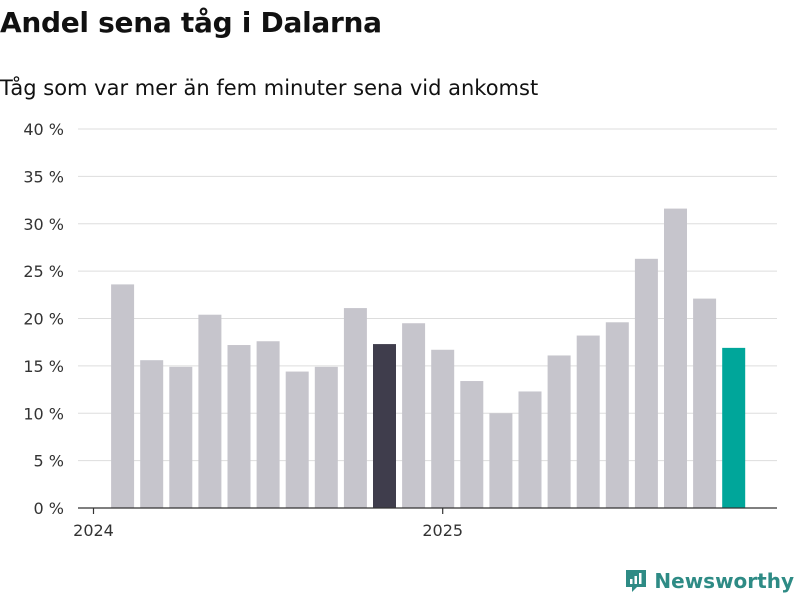 Image resolution: width=800 pixels, height=600 pixels. What do you see at coordinates (43, 271) in the screenshot?
I see `y-tick-label: 25 %` at bounding box center [43, 271].